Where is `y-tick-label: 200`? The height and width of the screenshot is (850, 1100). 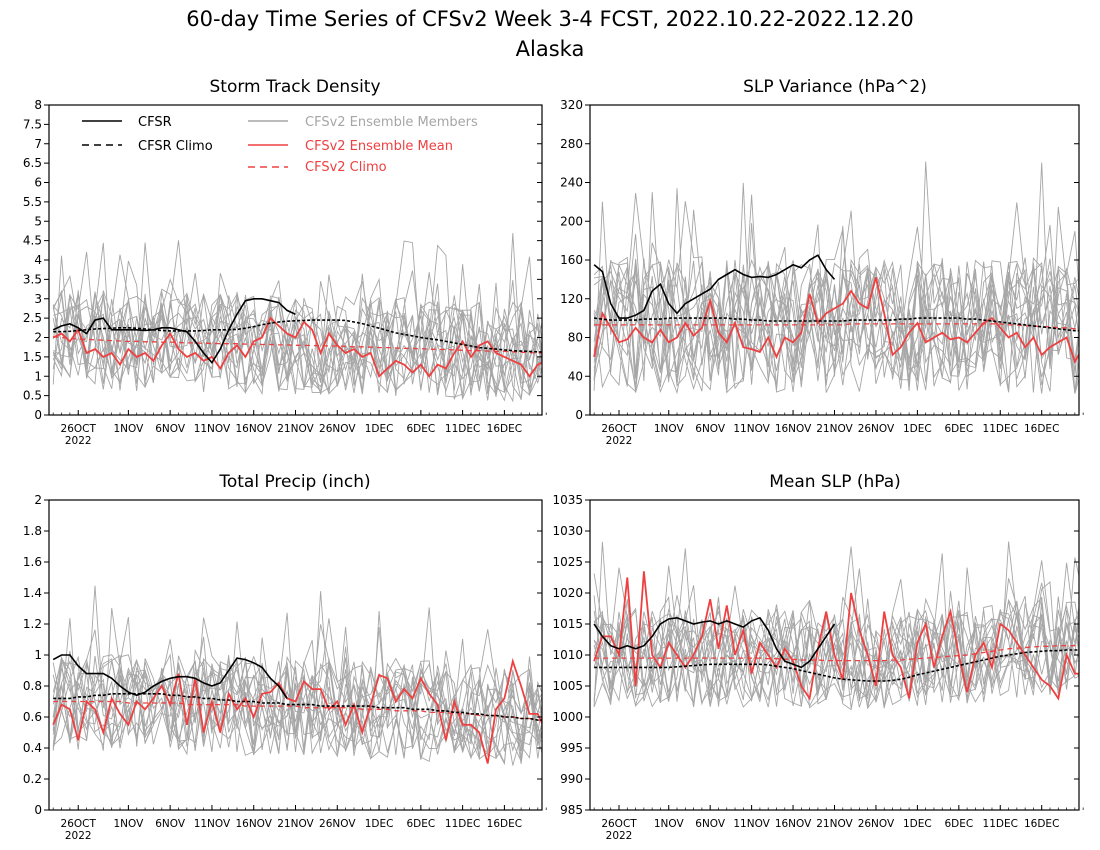 y-tick-label: 200 is located at coordinates (571, 221).